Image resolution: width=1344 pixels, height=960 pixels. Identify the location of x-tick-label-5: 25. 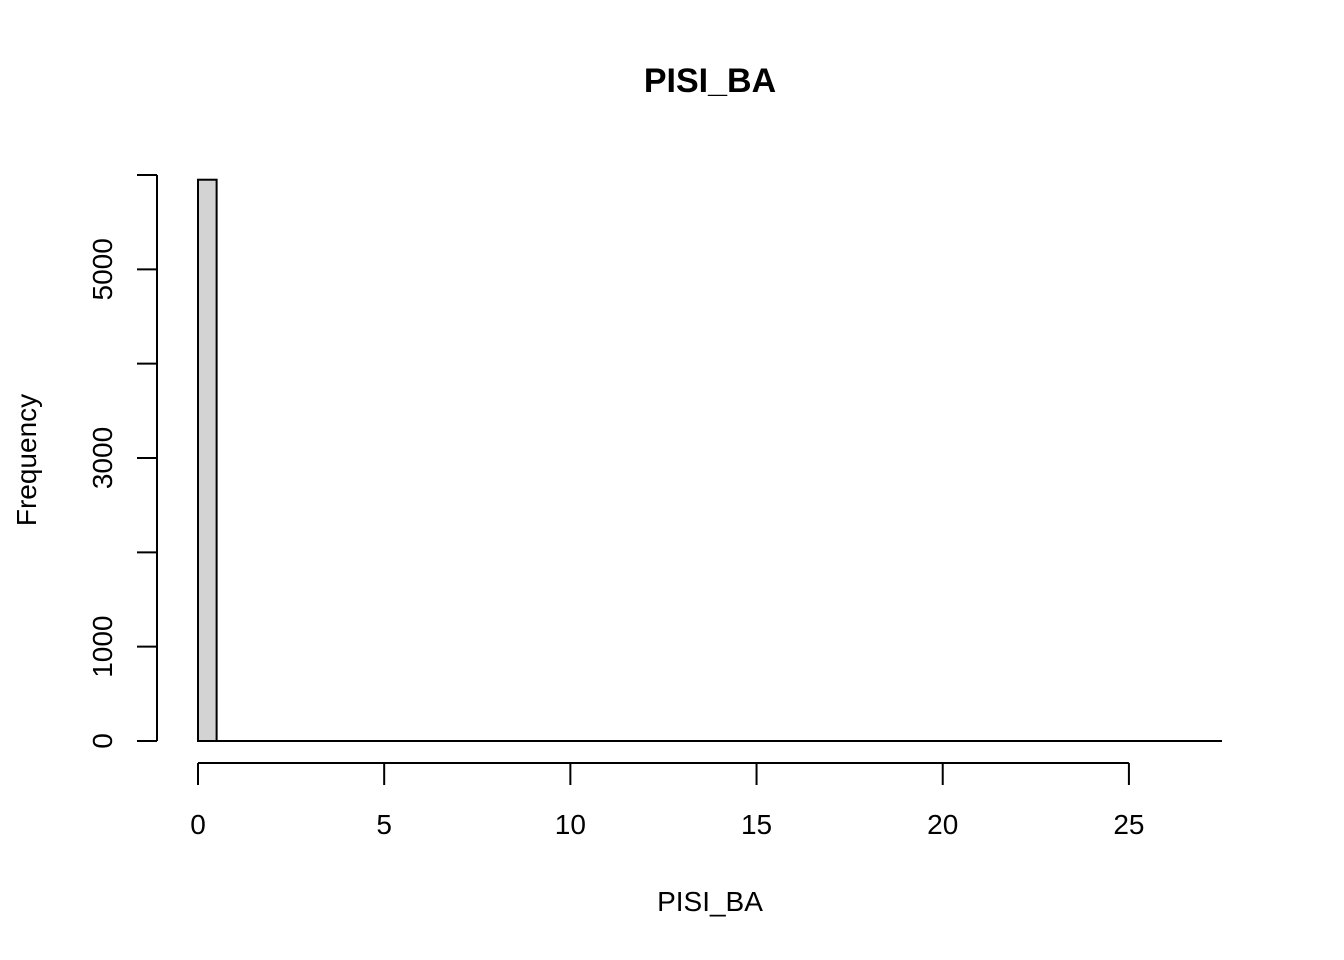
(1128, 824).